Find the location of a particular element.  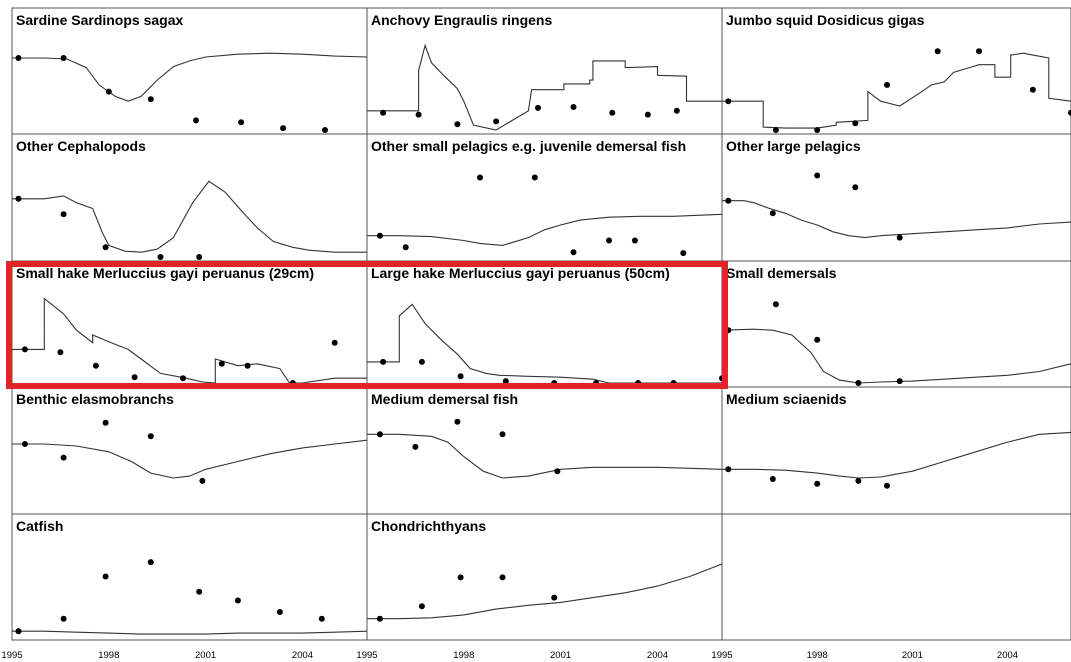

panel-title: Catfish is located at coordinates (39, 526).